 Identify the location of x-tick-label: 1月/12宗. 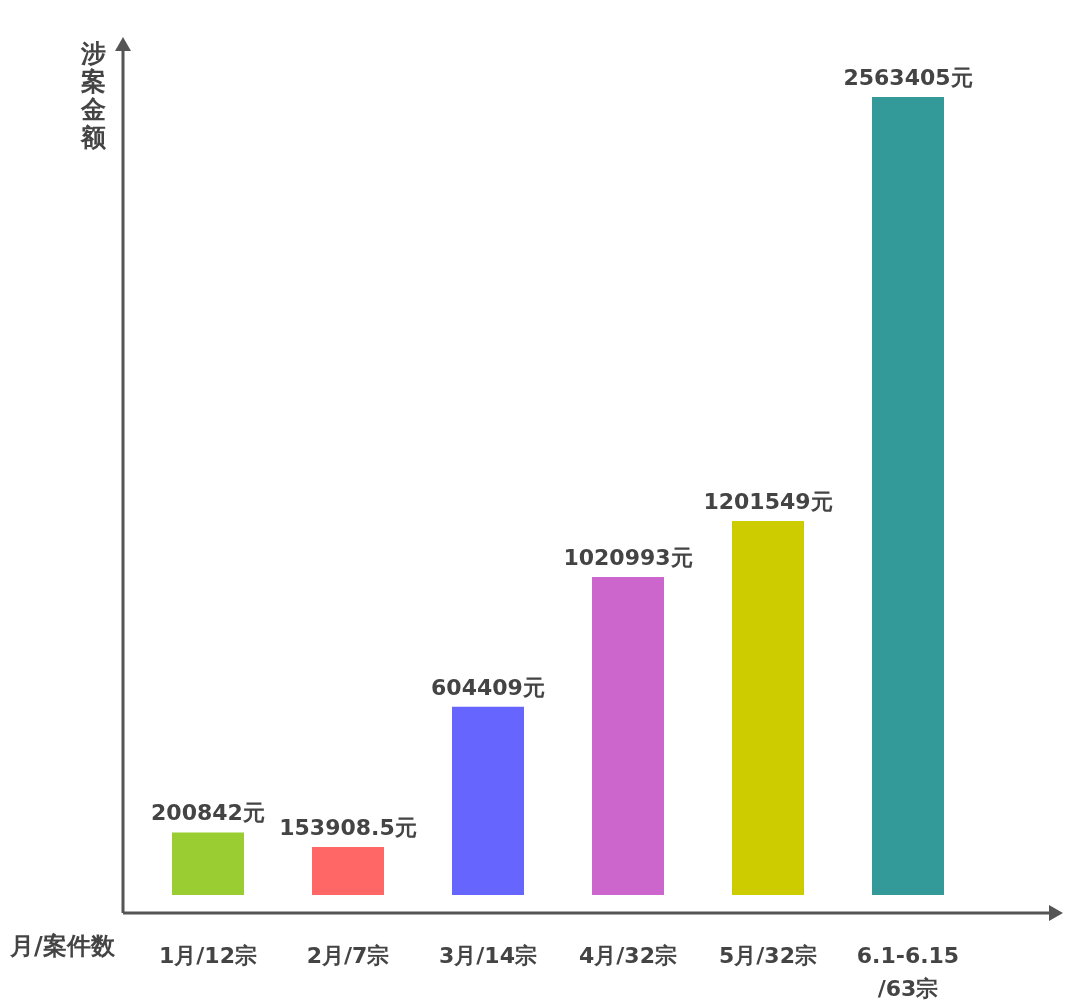
(208, 955).